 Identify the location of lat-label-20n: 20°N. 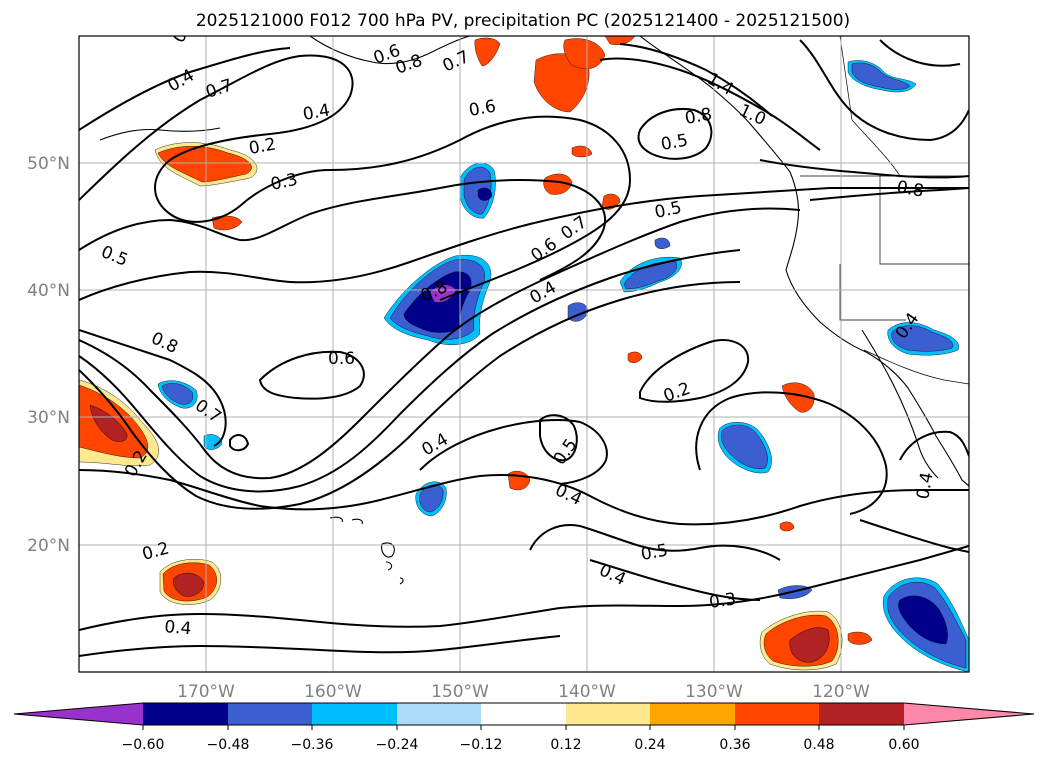
(48, 546).